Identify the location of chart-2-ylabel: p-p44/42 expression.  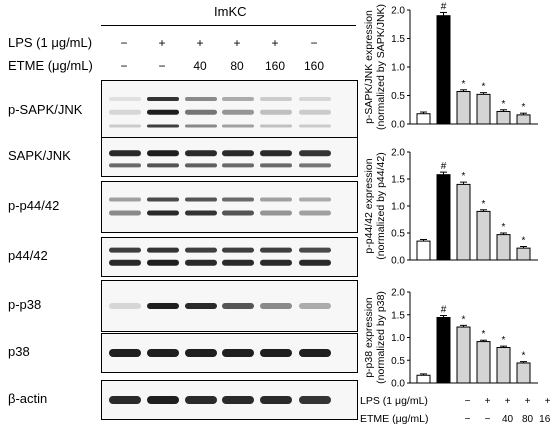
(369, 205).